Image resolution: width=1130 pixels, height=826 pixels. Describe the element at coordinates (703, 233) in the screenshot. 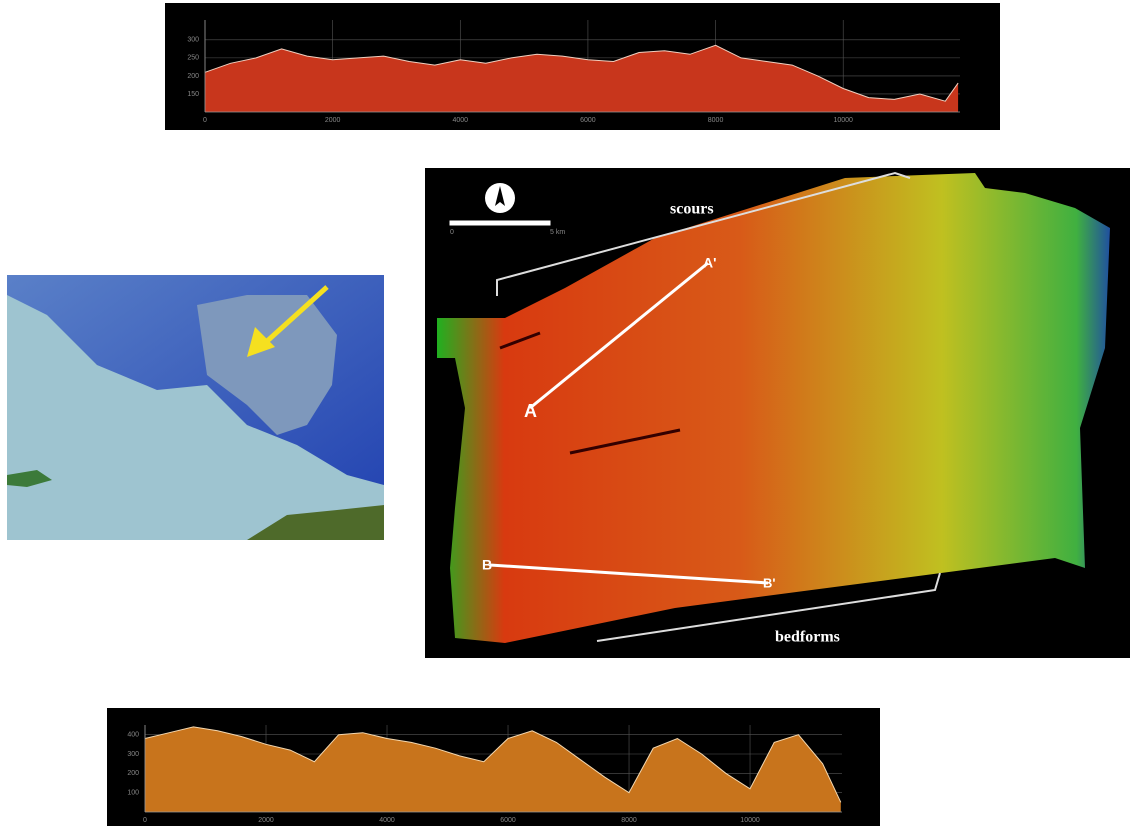

I see `scours-bracket` at that location.